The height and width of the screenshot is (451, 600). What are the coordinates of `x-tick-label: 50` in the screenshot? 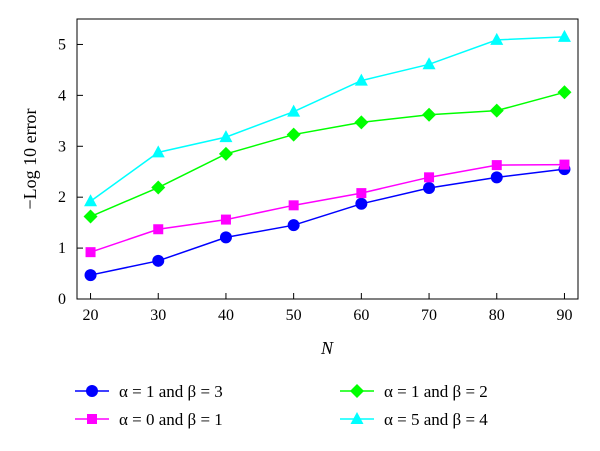 It's located at (294, 315).